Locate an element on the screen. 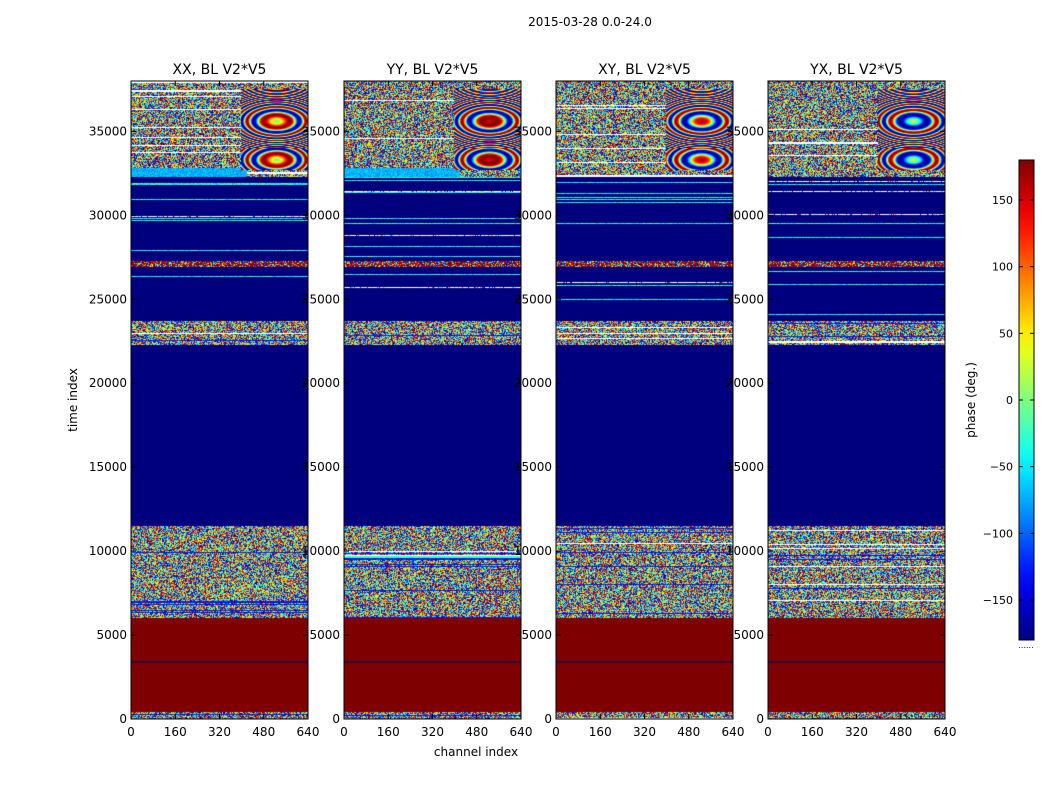 The width and height of the screenshot is (1050, 800). colorbar: 150 100 50 0 −50 −100 −150 is located at coordinates (1009, 400).